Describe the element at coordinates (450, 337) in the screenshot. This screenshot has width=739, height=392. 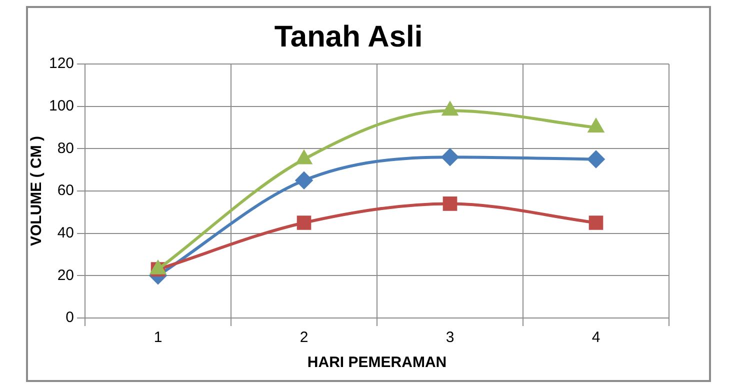
I see `x-tick-label: 3` at that location.